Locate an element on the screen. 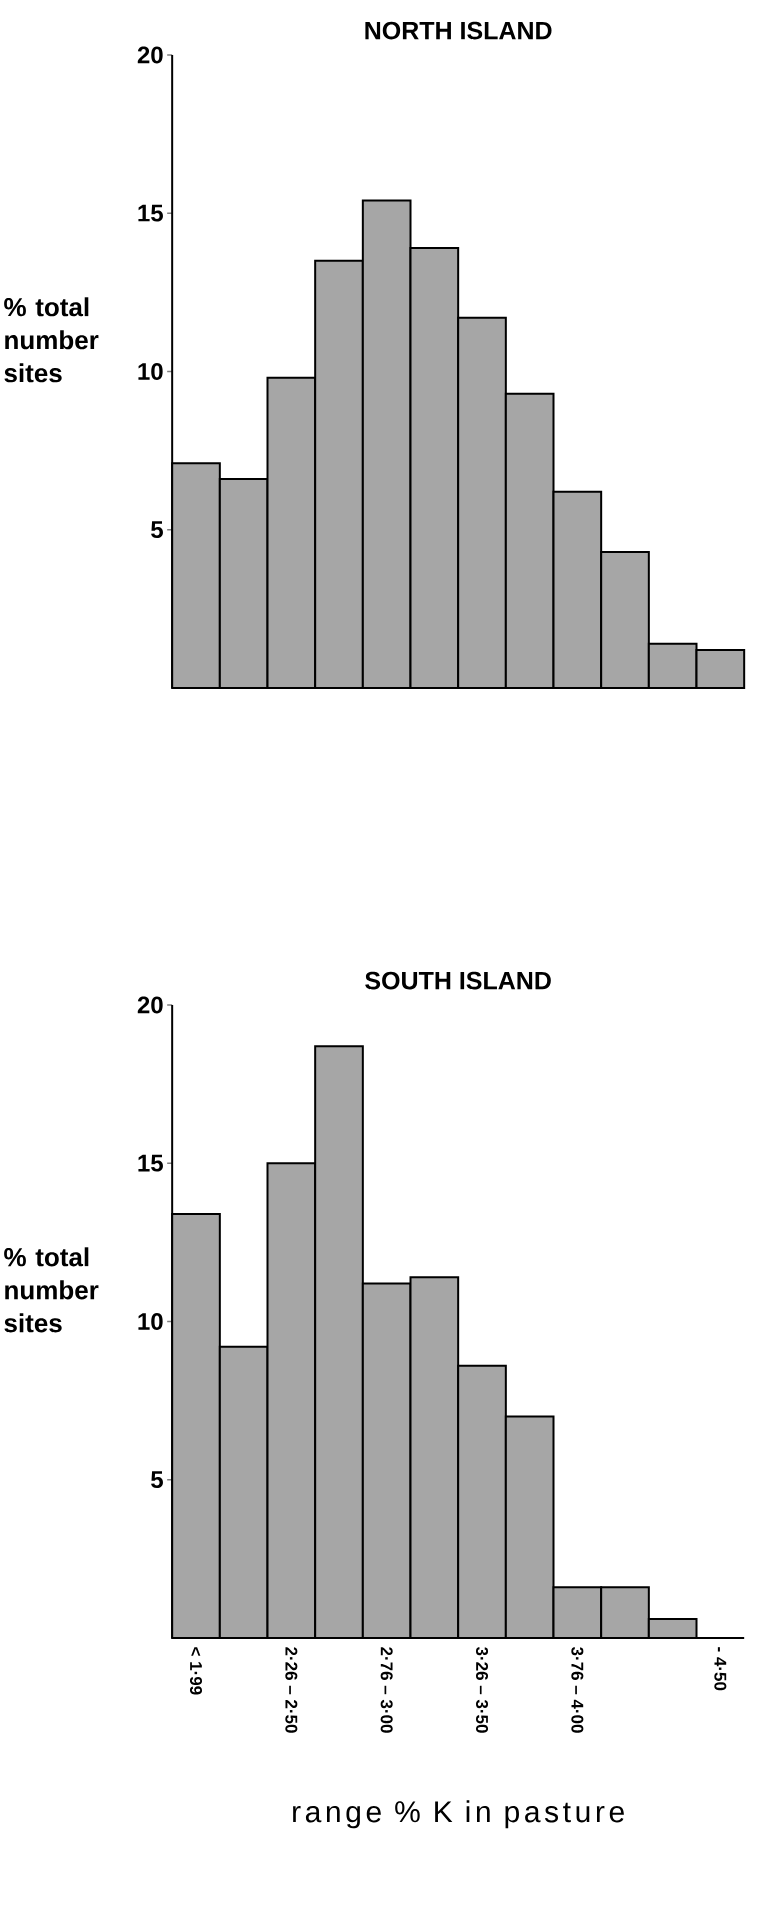 This screenshot has width=782, height=1926. x-axis-title: range % K in pasture is located at coordinates (458, 1814).